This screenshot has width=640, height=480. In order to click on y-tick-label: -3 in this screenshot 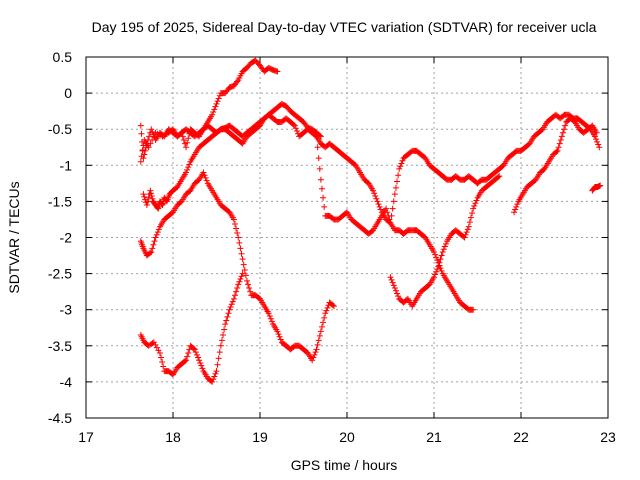, I will do `click(66, 310)`.